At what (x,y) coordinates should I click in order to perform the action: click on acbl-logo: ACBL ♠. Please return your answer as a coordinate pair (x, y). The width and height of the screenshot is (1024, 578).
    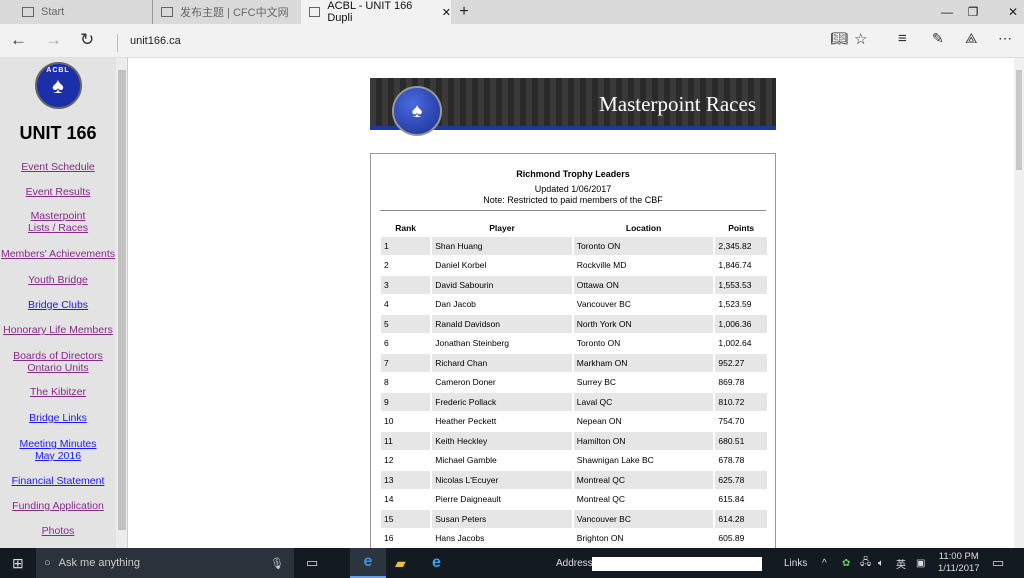
    Looking at the image, I should click on (58, 85).